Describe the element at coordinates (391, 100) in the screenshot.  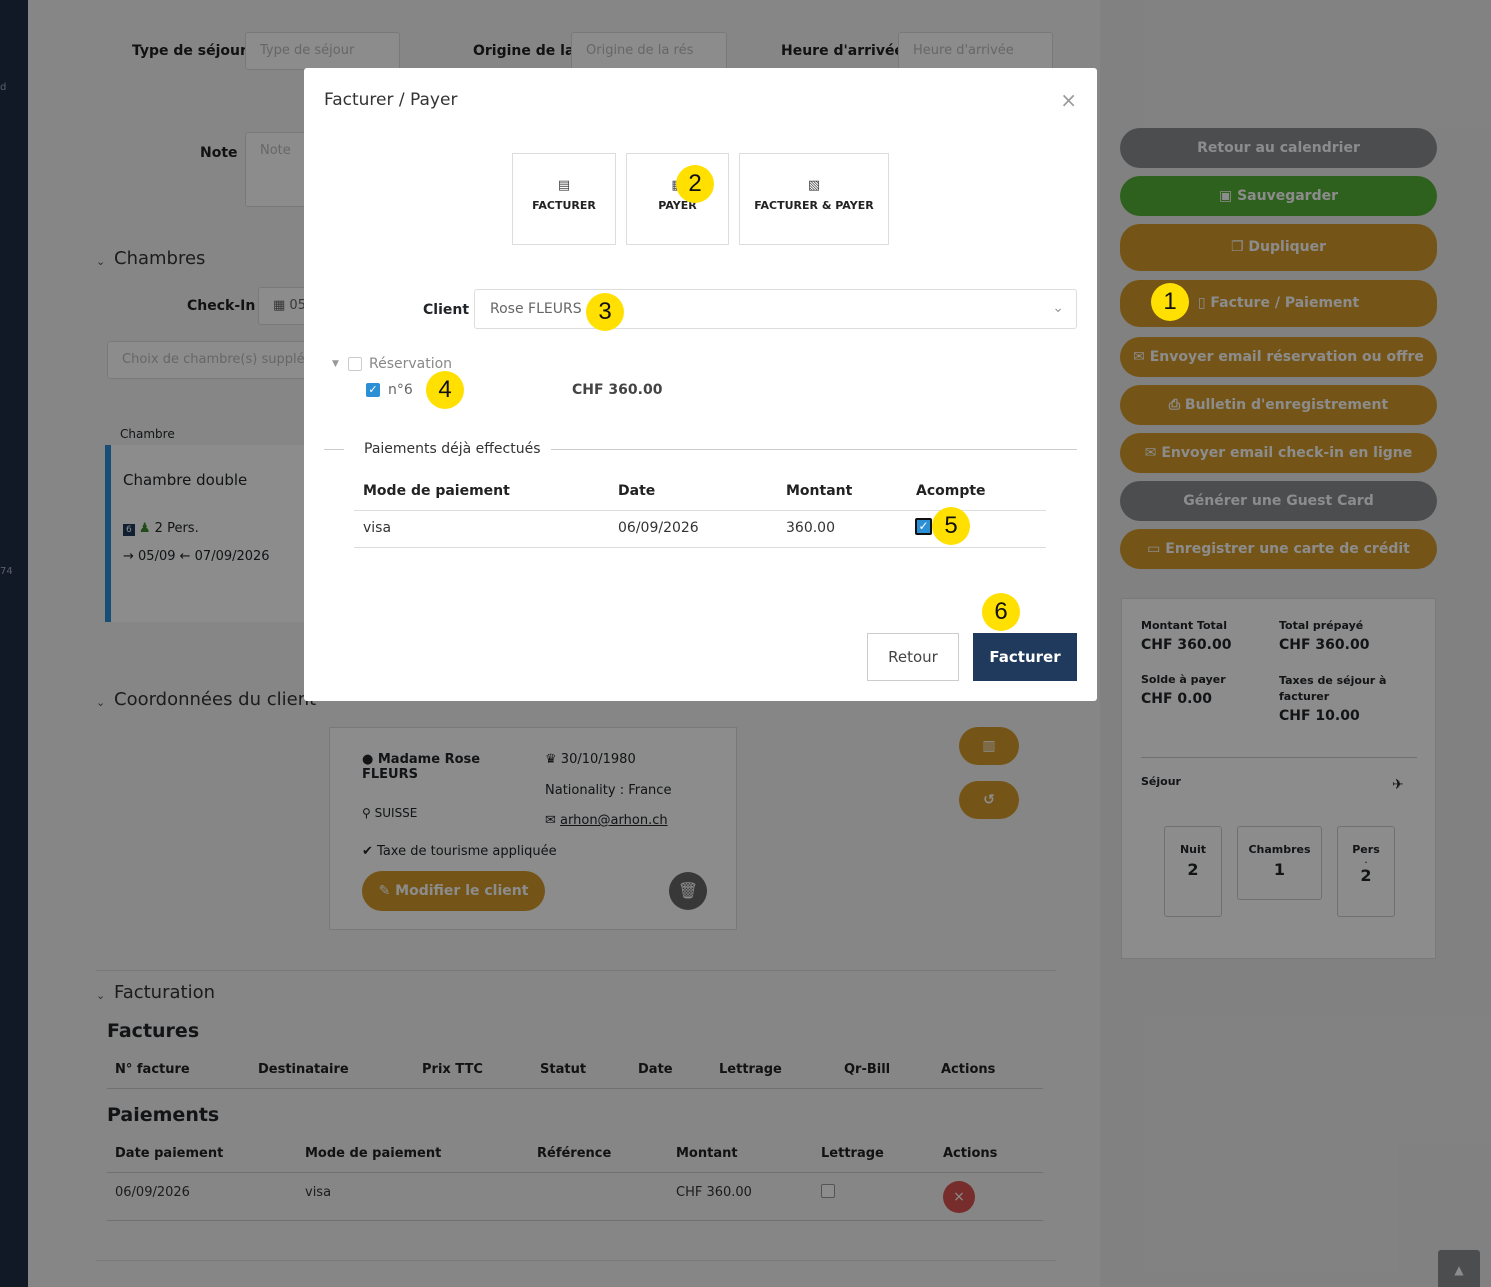
I see `modal-title: Facturer / Payer` at that location.